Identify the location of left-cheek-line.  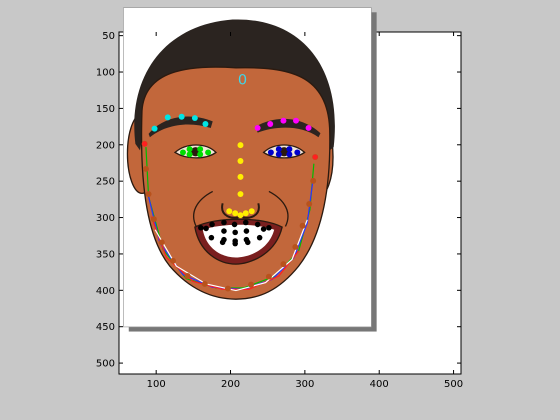
(203, 208).